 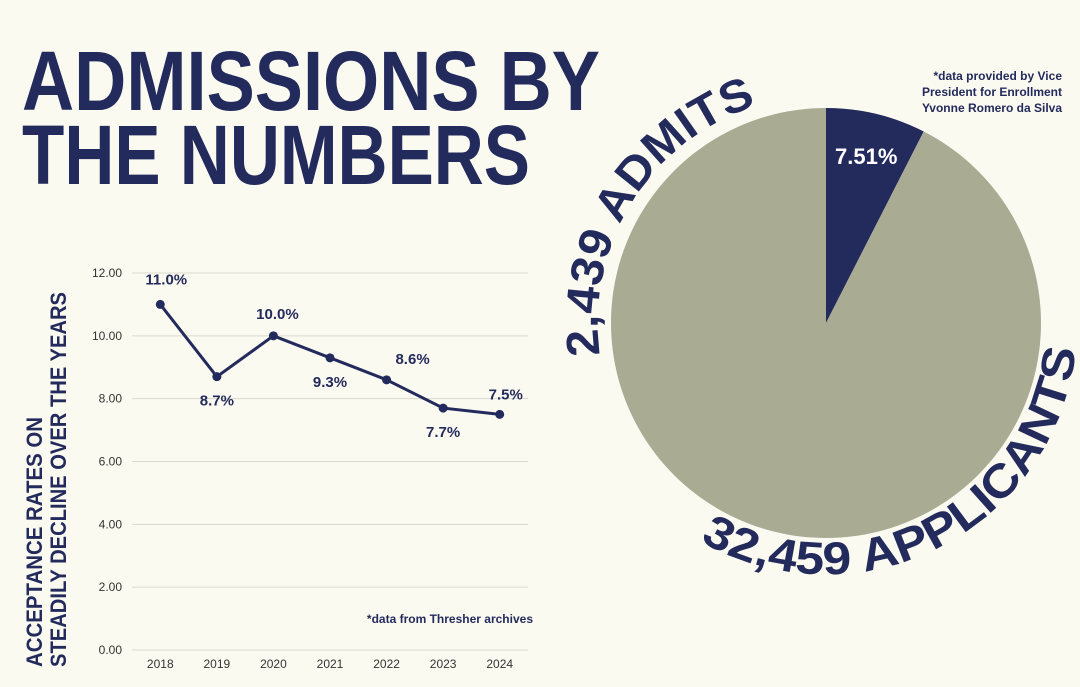 I want to click on y-tick-label: 0.00, so click(x=111, y=650).